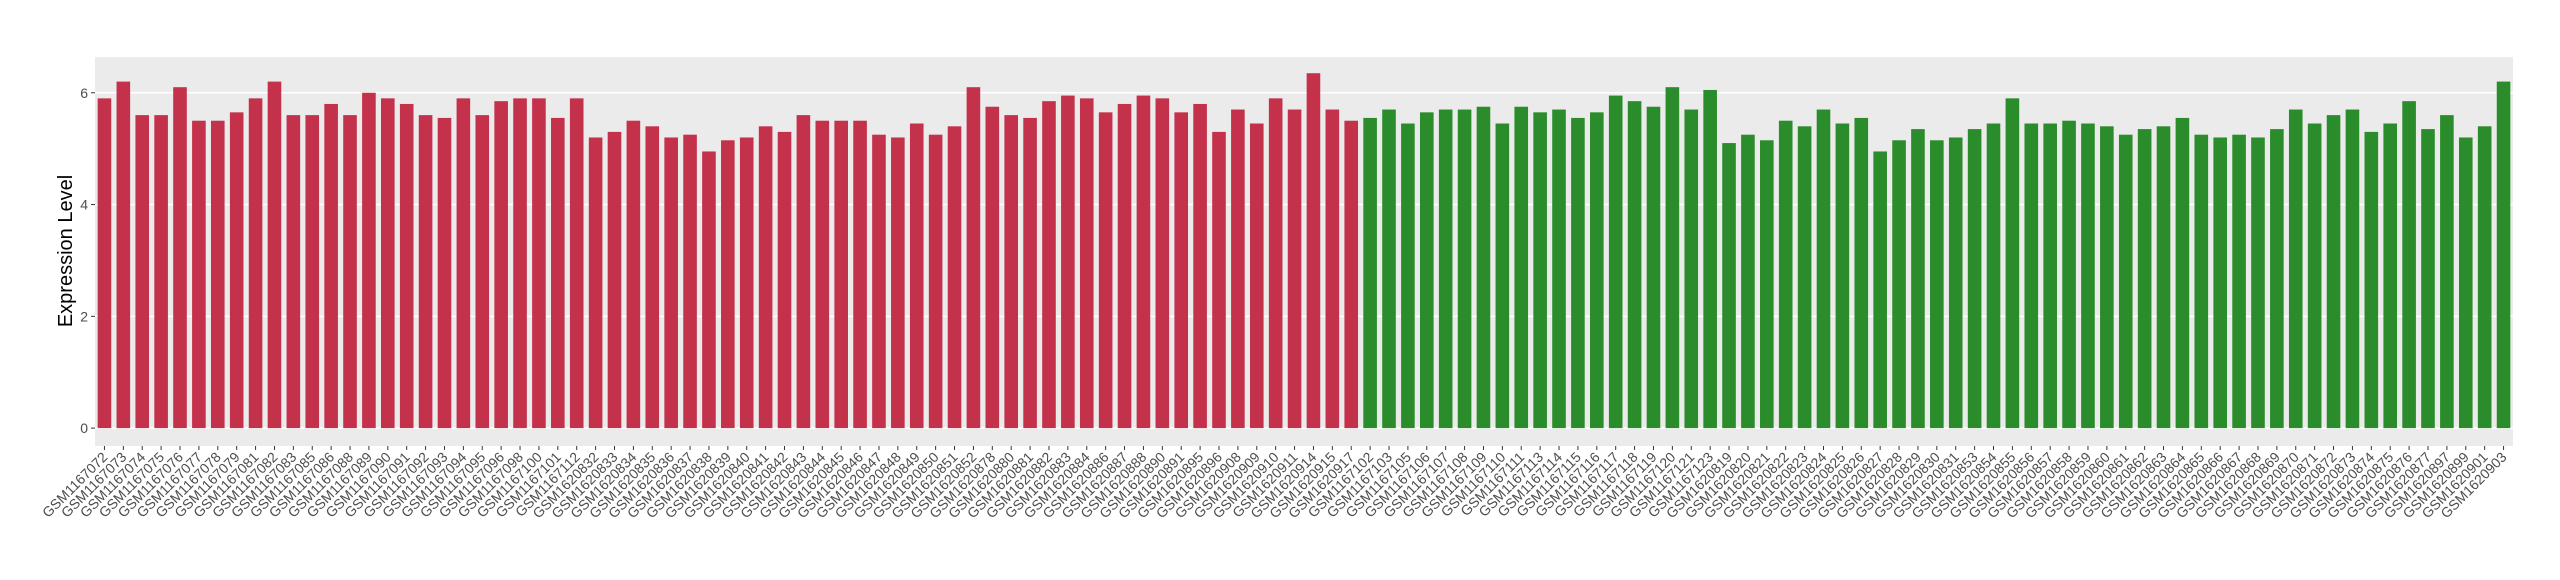 Image resolution: width=2560 pixels, height=580 pixels. Describe the element at coordinates (66, 251) in the screenshot. I see `y-axis-title: Expression Level` at that location.